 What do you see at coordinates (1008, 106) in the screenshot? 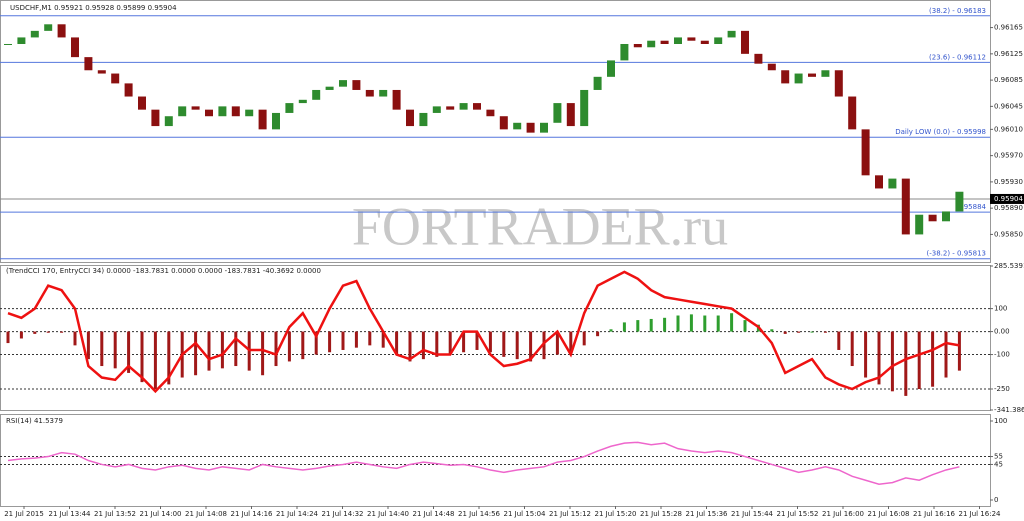
I see `y-tick-label: 0.96045` at bounding box center [1008, 106].